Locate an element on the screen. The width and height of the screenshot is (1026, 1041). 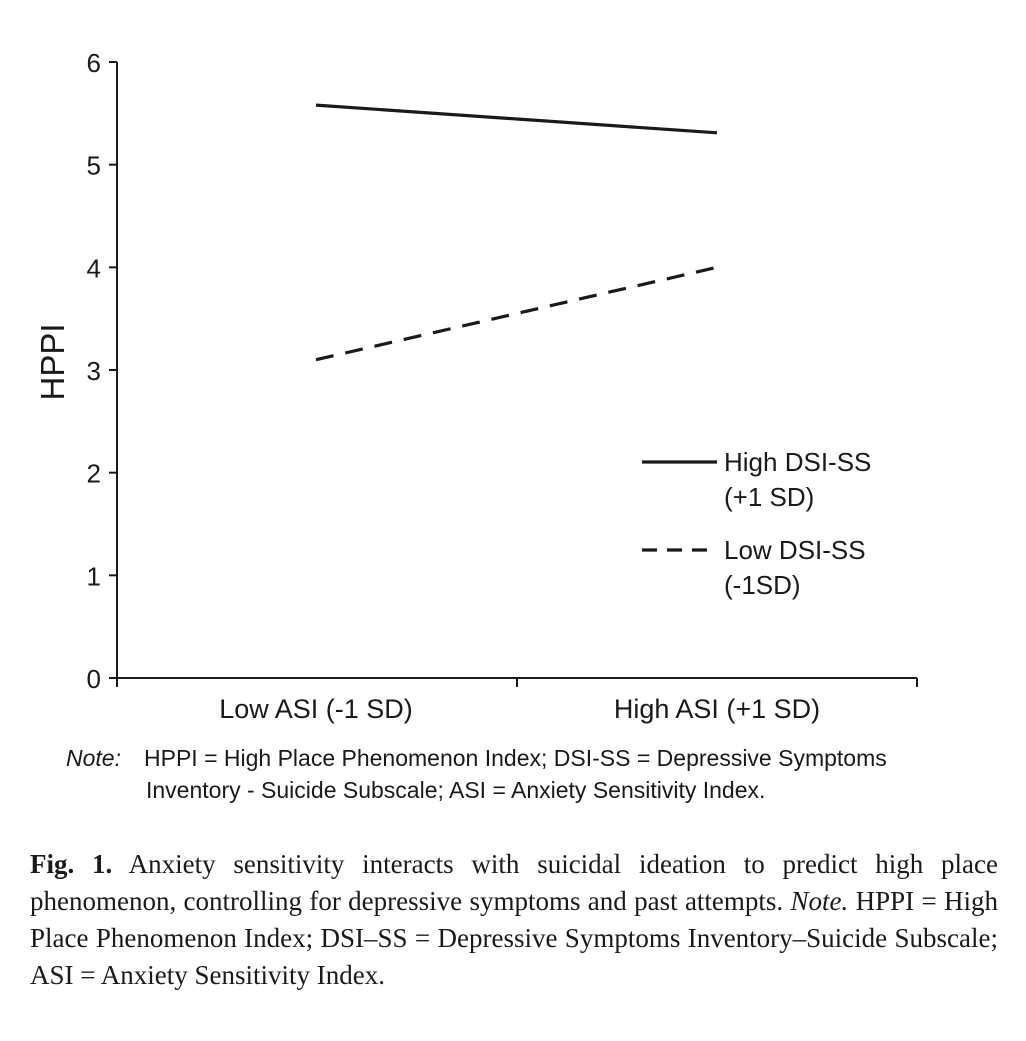
legend-label-sub: (-1SD) is located at coordinates (762, 585).